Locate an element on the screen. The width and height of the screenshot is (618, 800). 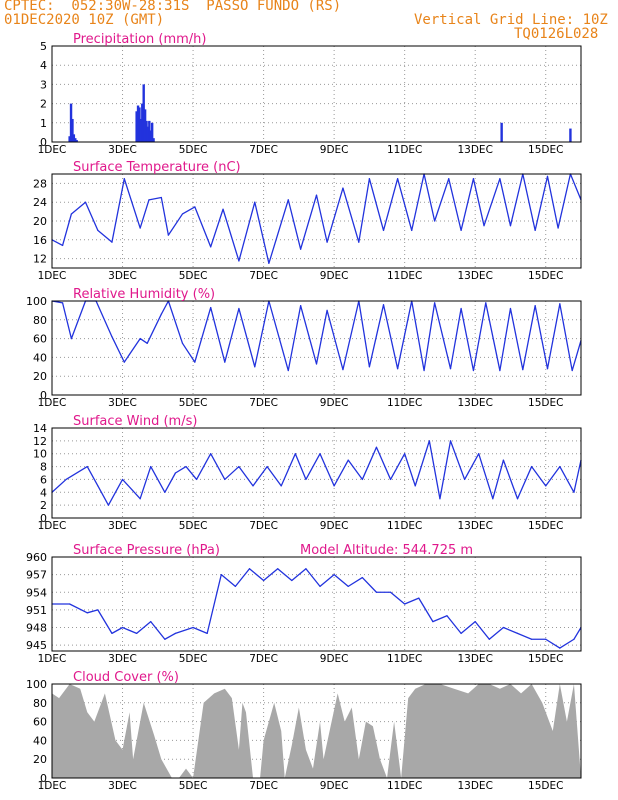
temperature-x-tick-label: 5DEC is located at coordinates (193, 276).